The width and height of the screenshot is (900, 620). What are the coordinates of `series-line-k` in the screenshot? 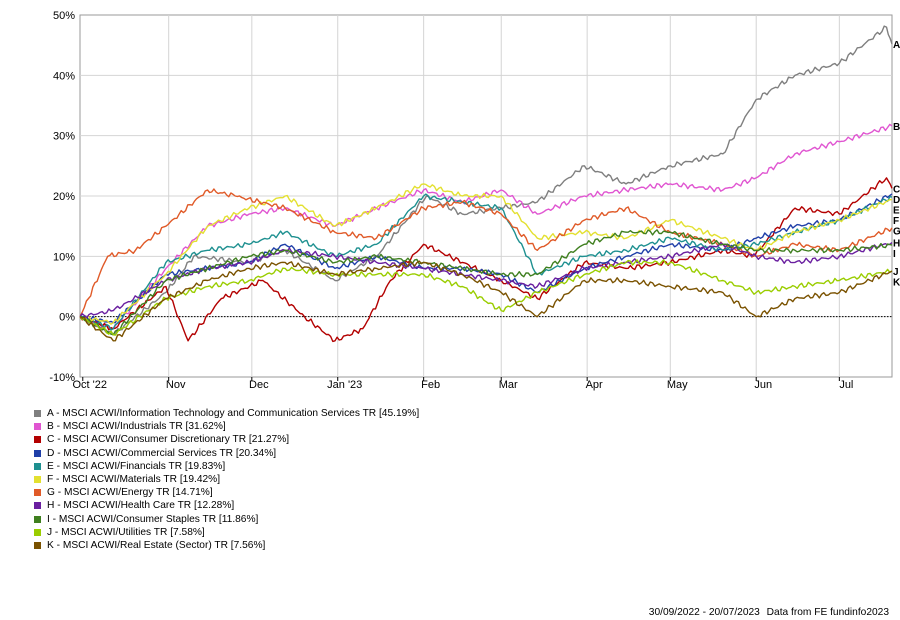 It's located at (486, 301).